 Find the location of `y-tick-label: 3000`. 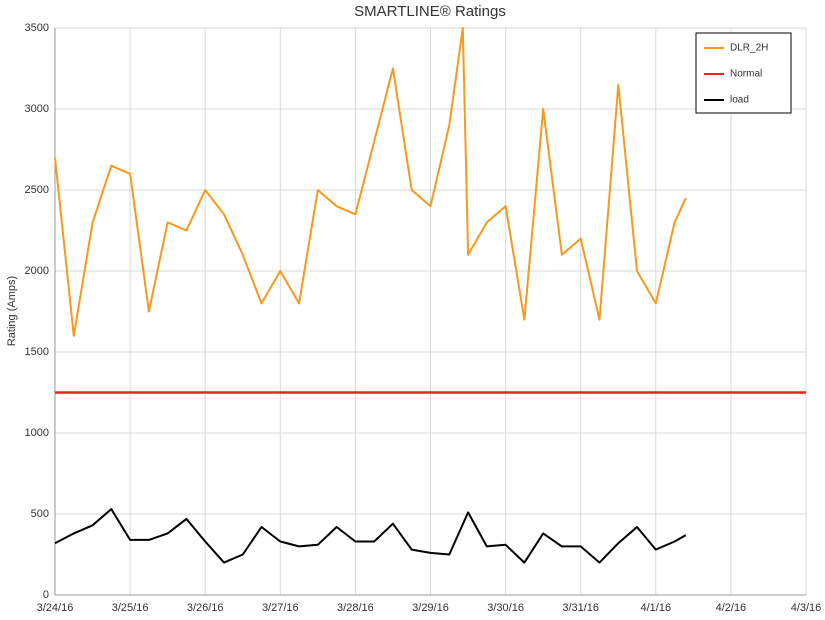

y-tick-label: 3000 is located at coordinates (37, 109).